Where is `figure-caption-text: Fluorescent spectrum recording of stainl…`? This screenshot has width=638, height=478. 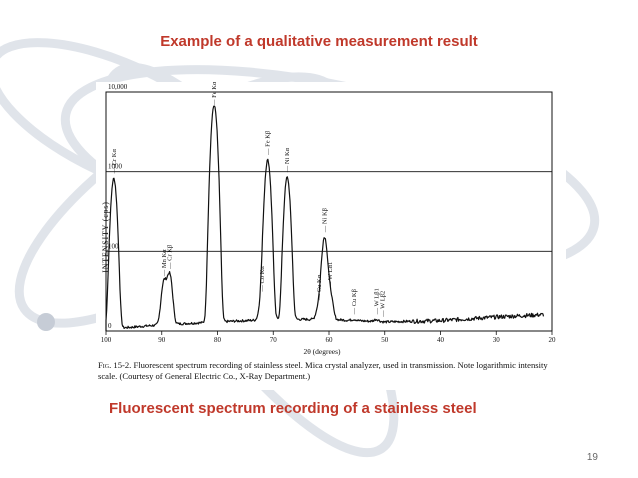 figure-caption-text: Fluorescent spectrum recording of stainl… is located at coordinates (323, 370).